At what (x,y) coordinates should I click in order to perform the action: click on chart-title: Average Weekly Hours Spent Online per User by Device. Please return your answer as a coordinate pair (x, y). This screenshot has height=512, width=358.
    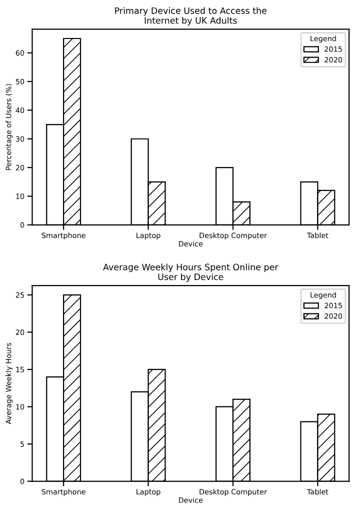
    Looking at the image, I should click on (190, 273).